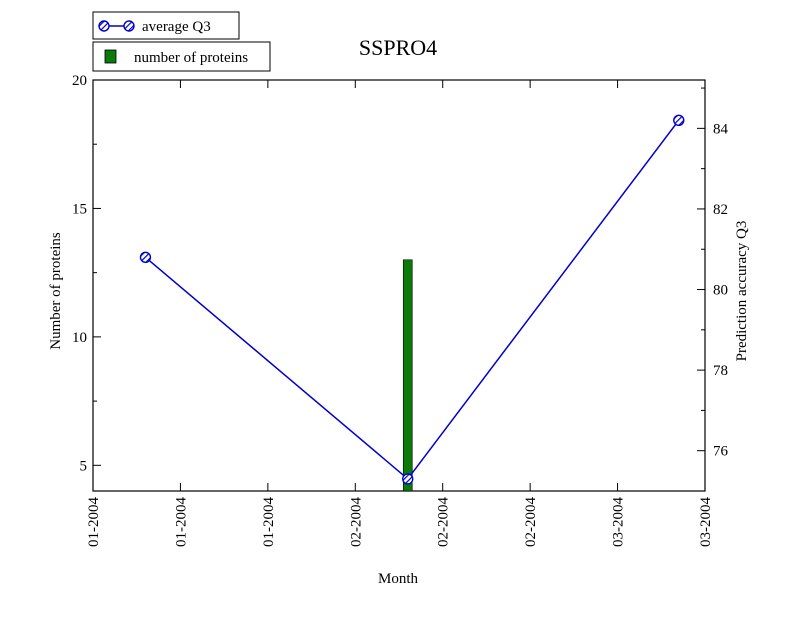 This screenshot has height=617, width=792. I want to click on bar, so click(407, 375).